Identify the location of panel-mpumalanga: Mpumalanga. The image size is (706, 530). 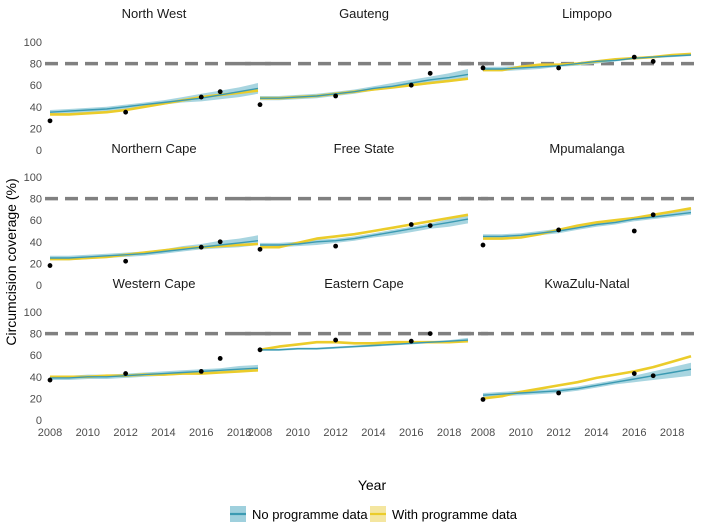
(579, 194).